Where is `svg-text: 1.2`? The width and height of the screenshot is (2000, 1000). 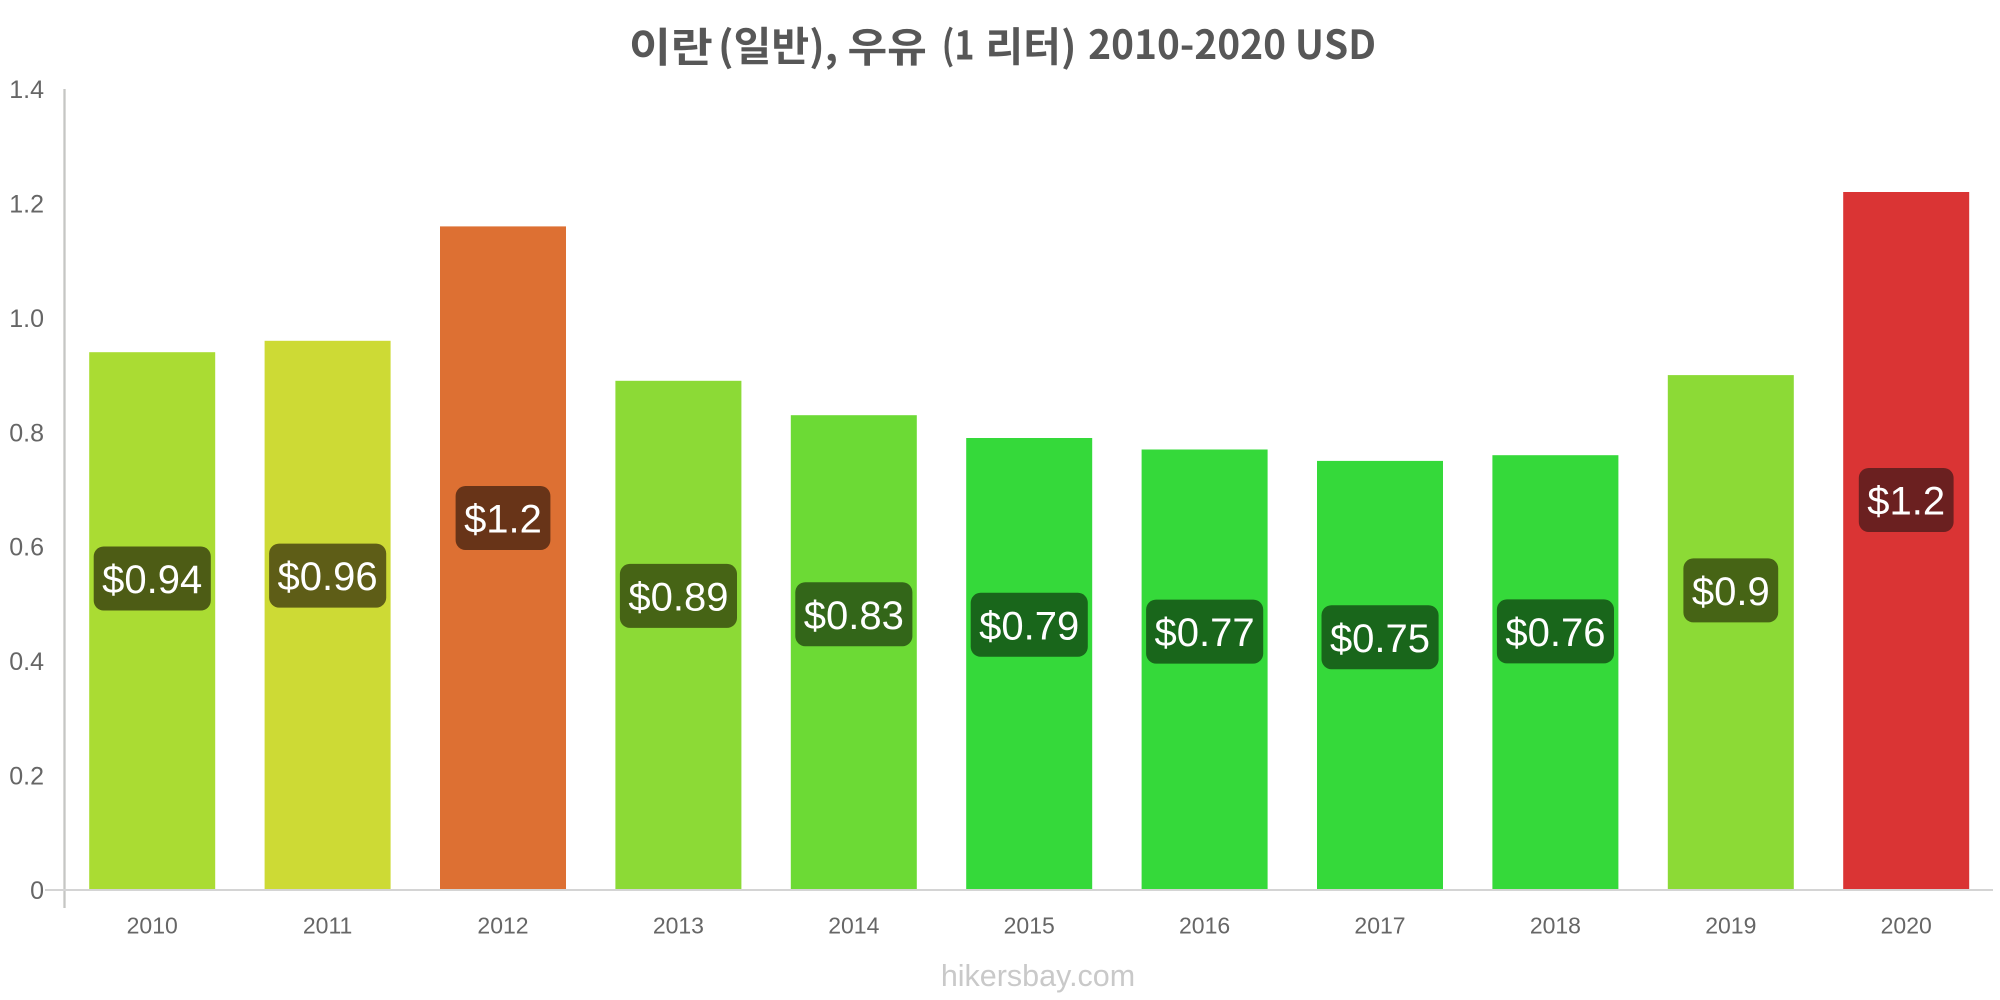 svg-text: 1.2 is located at coordinates (26, 205).